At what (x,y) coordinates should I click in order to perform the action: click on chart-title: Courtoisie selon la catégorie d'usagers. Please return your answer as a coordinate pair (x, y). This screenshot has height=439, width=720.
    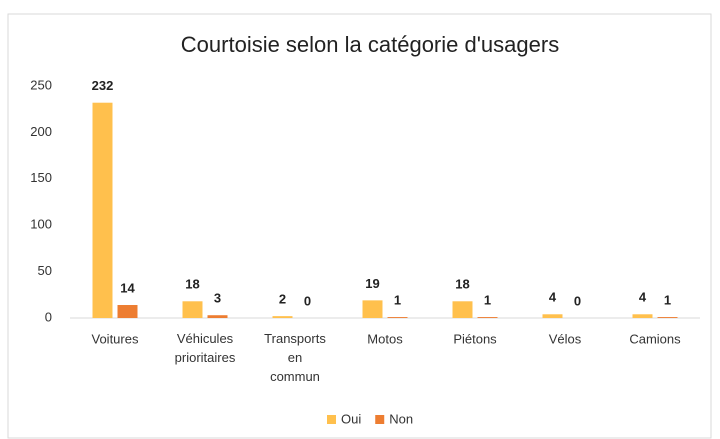
    Looking at the image, I should click on (370, 44).